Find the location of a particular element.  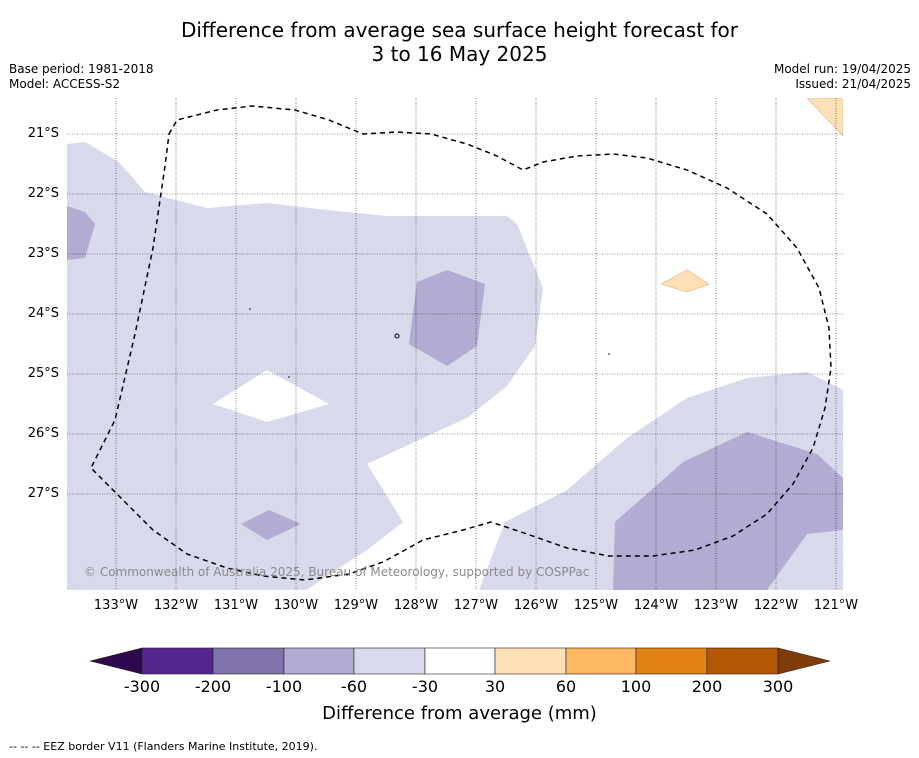

lon-label: 125°W is located at coordinates (596, 605).